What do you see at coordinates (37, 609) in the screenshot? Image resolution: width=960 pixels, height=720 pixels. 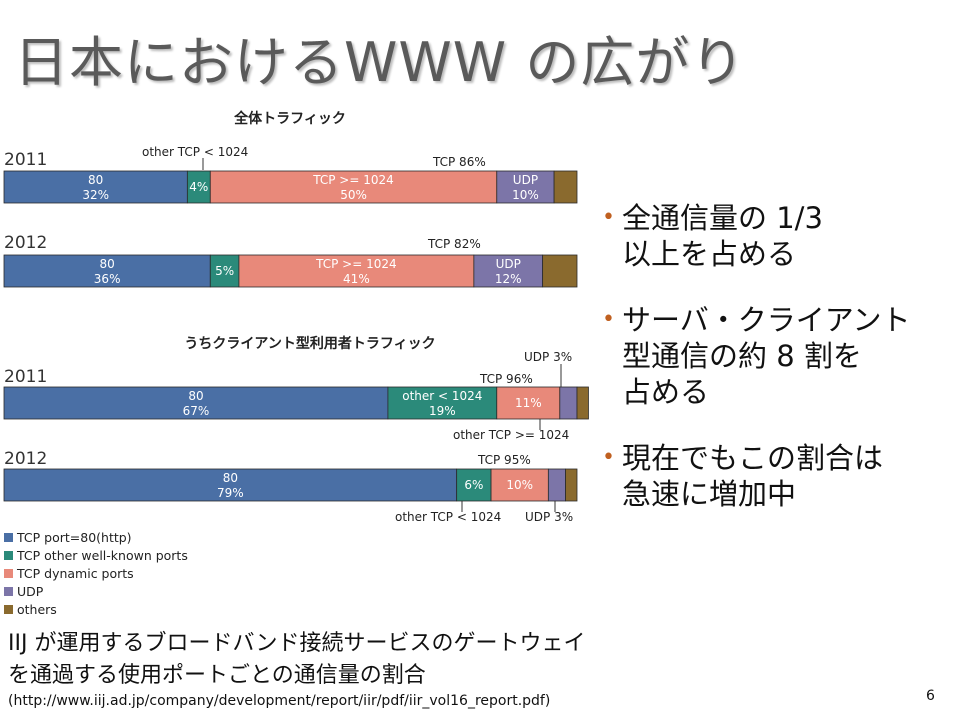 I see `legend-label: others` at bounding box center [37, 609].